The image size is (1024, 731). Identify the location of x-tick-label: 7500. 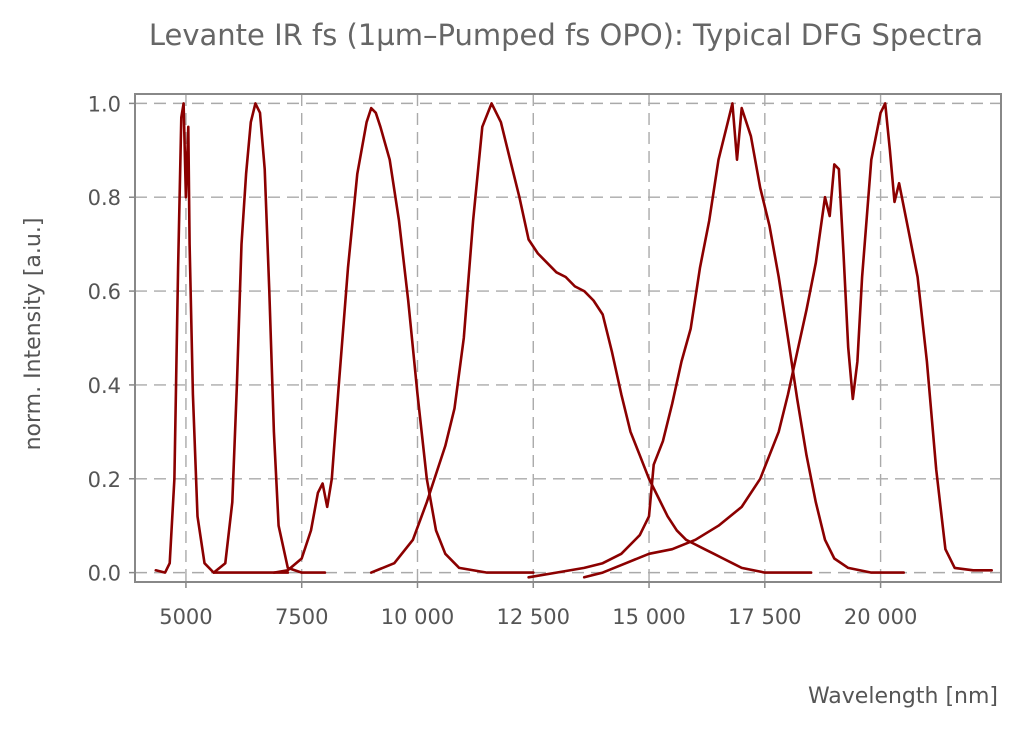
(301, 617).